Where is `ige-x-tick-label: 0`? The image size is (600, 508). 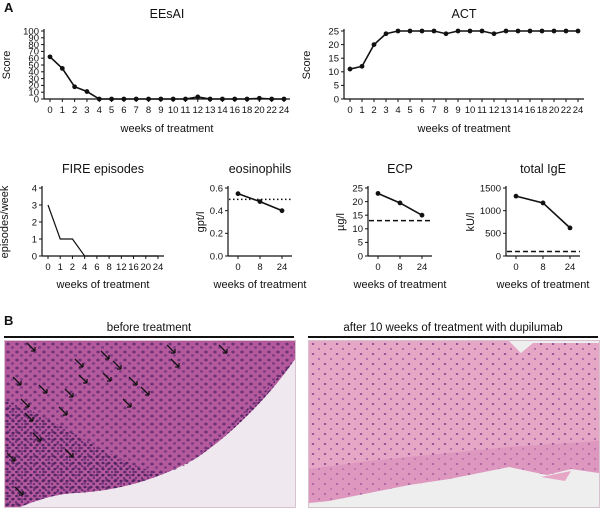
ige-x-tick-label: 0 is located at coordinates (515, 267).